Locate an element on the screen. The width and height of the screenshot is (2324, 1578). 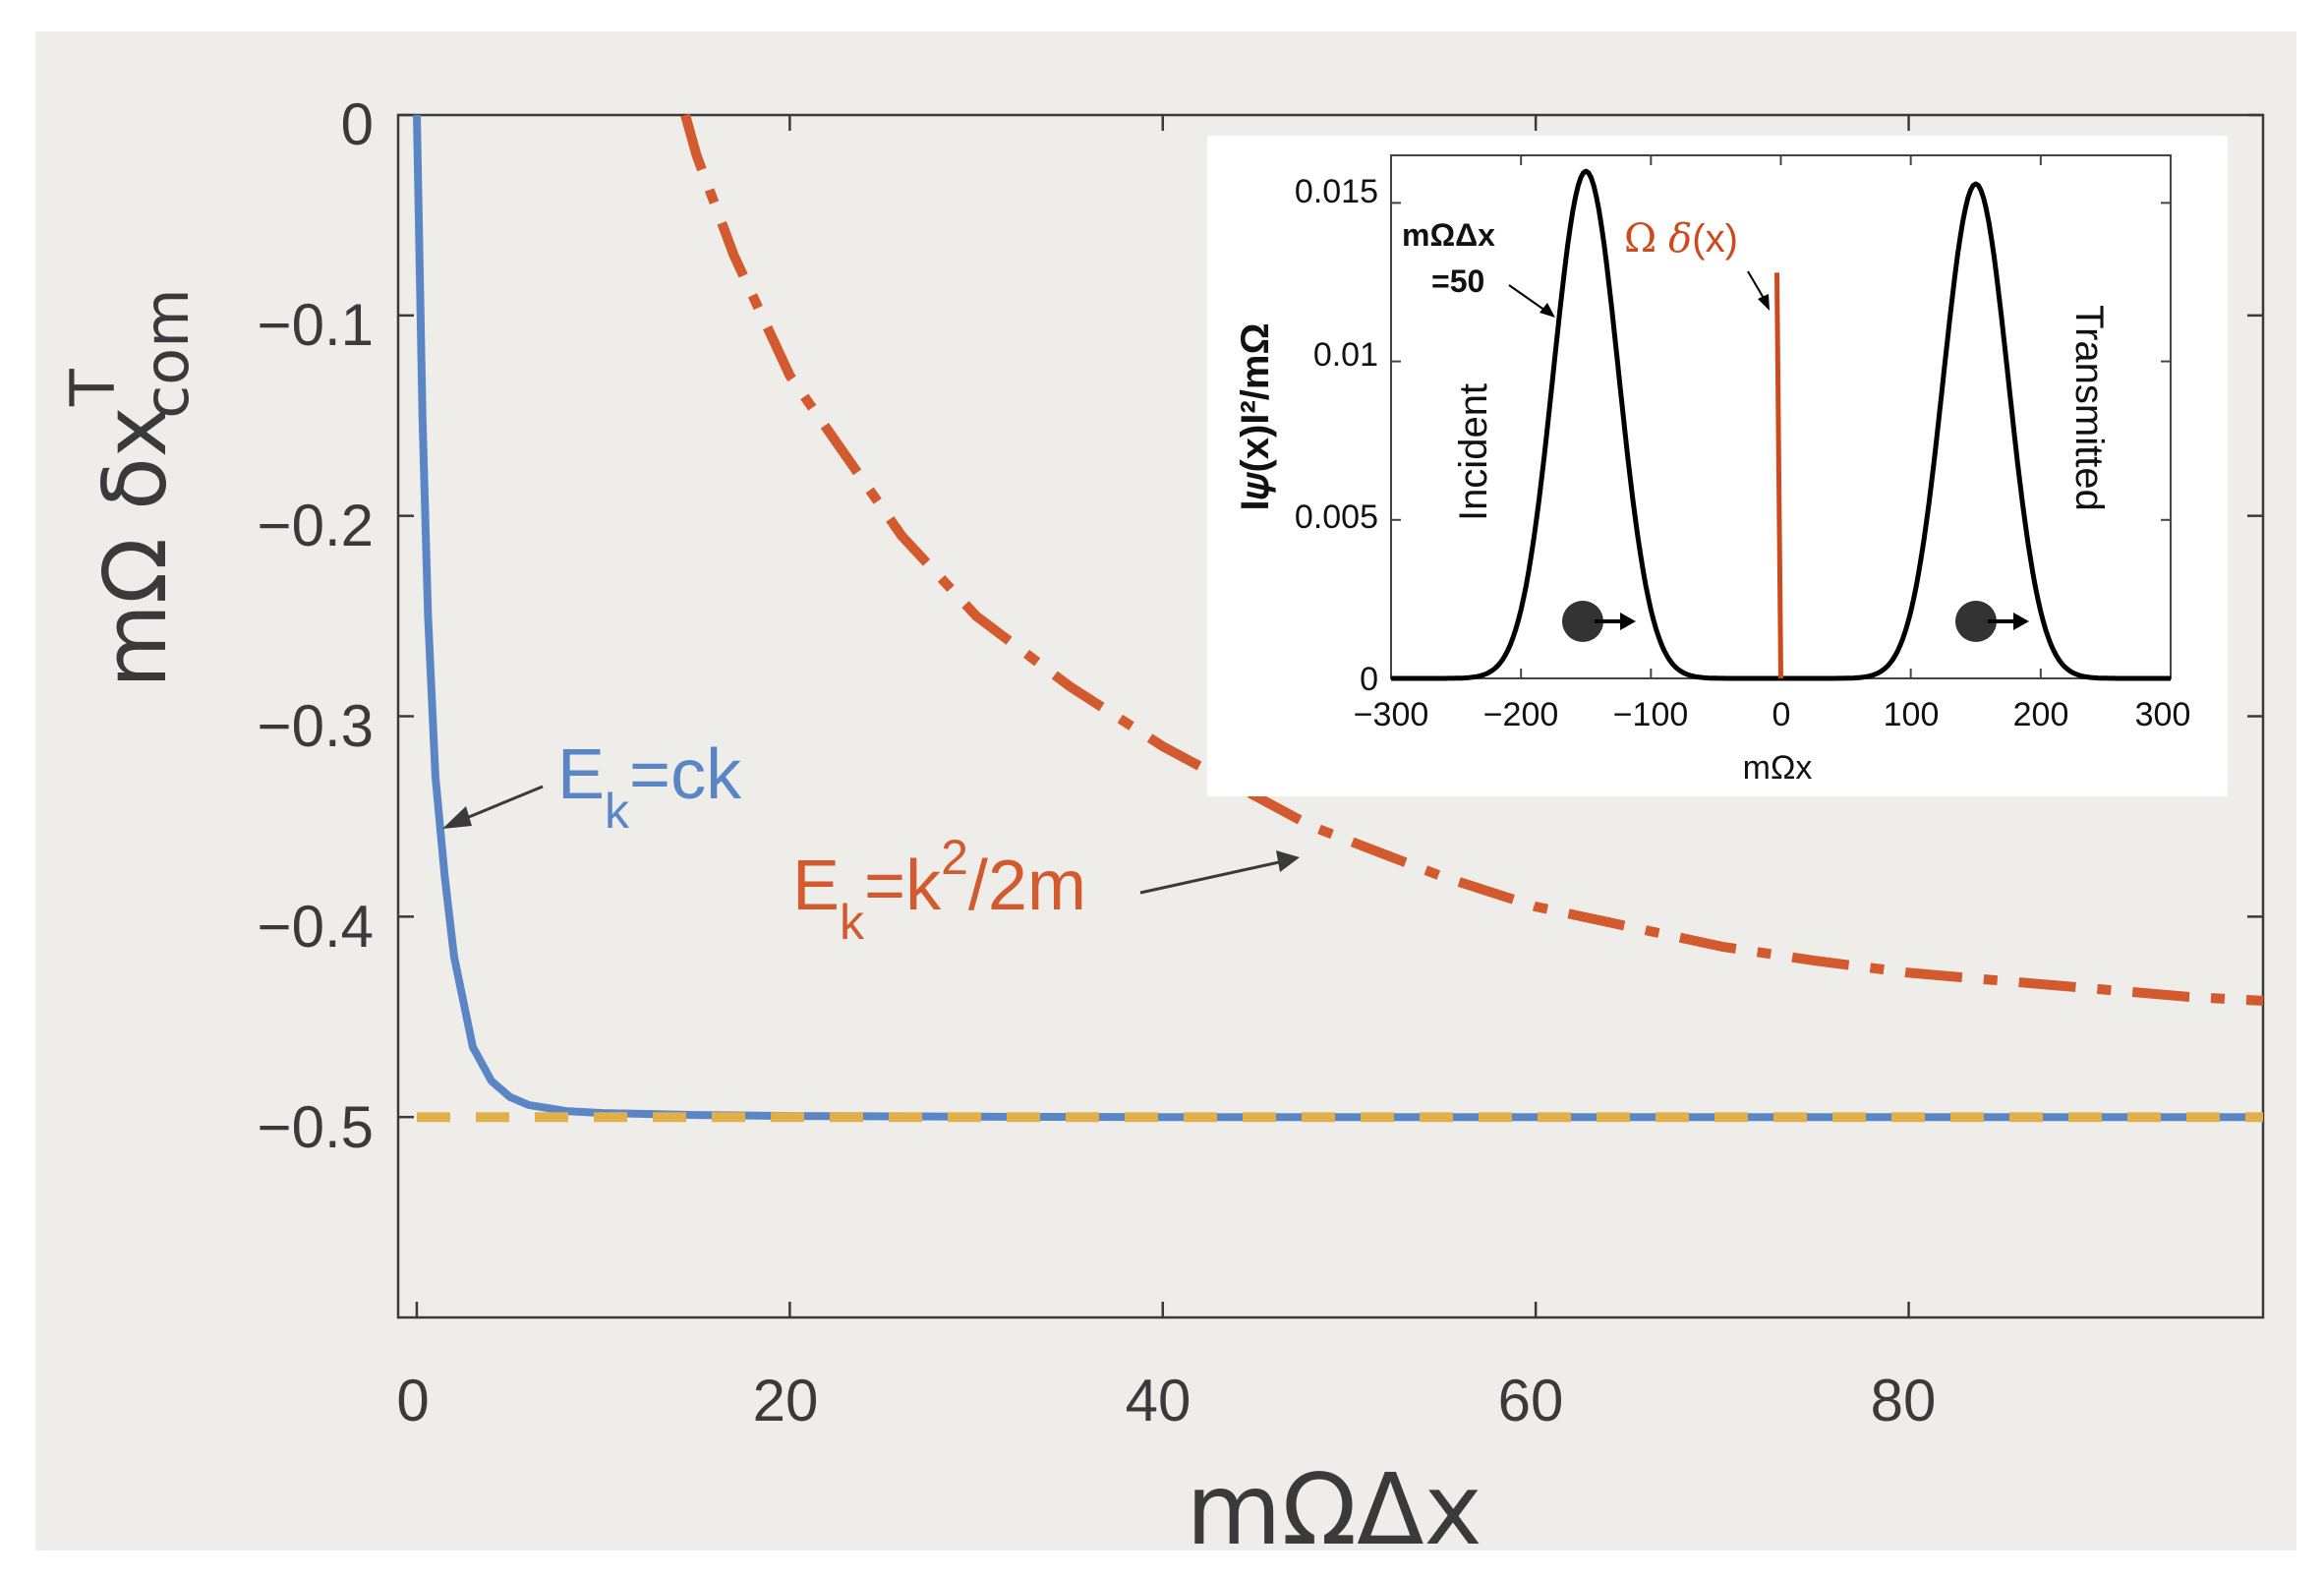
annotation-quad-main: E is located at coordinates (816, 886).